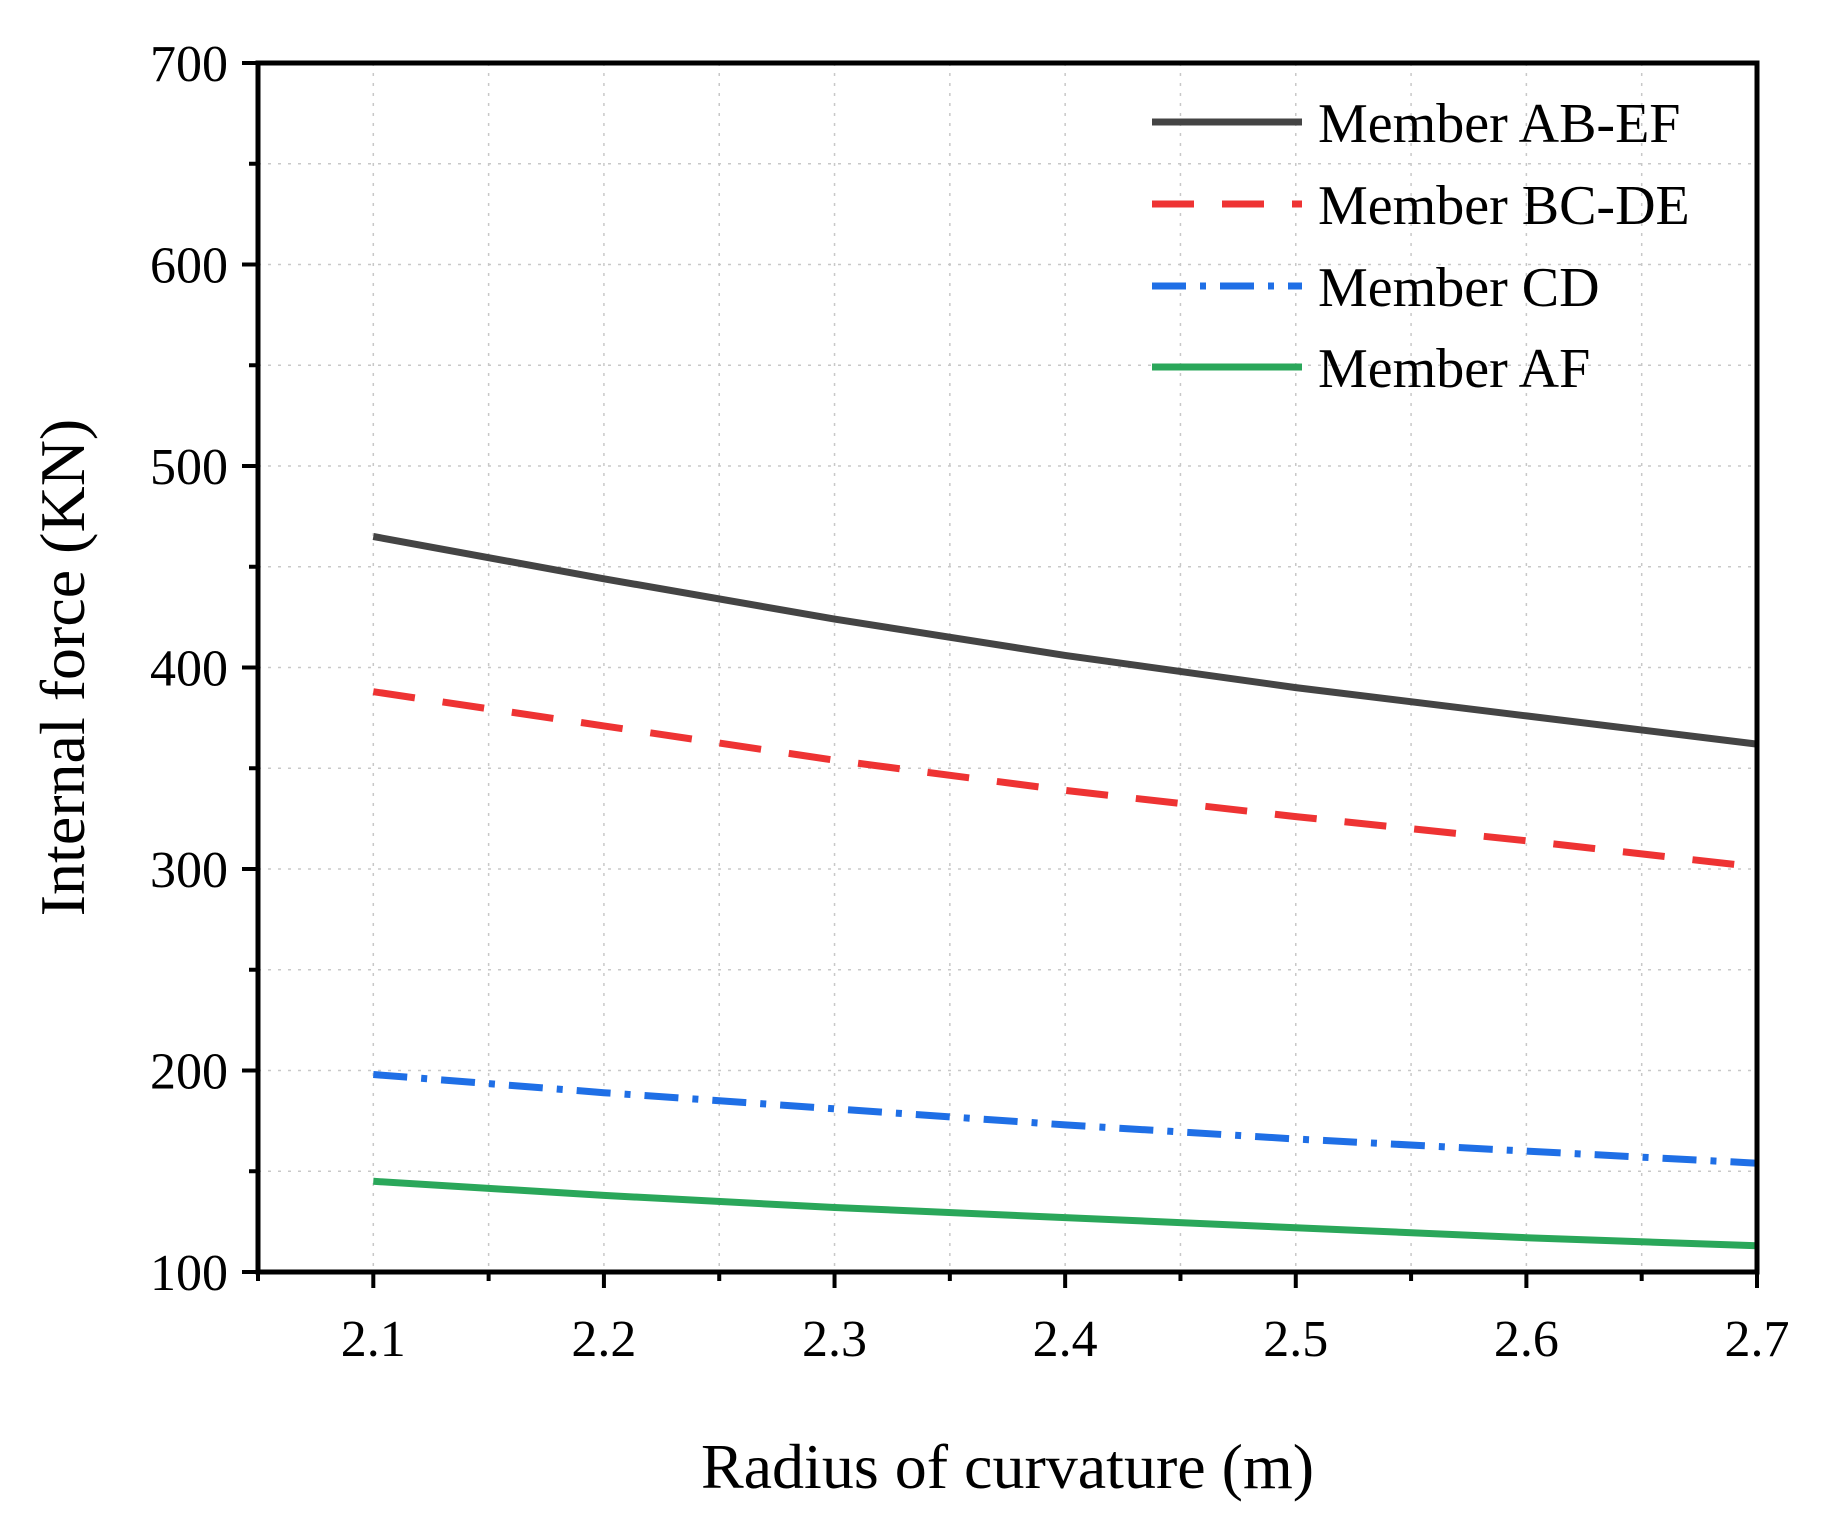 The image size is (1830, 1517). Describe the element at coordinates (1459, 288) in the screenshot. I see `legend-label: Member CD` at that location.